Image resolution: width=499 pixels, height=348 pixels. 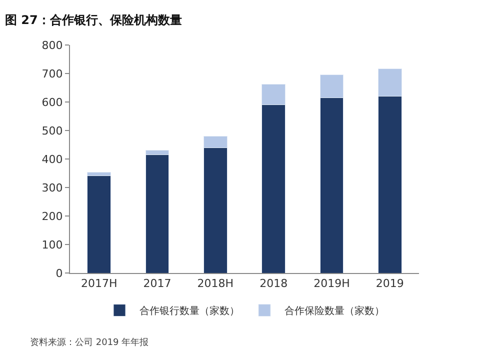 What do you see at coordinates (215, 283) in the screenshot?
I see `x-tick-label: 2018H` at bounding box center [215, 283].